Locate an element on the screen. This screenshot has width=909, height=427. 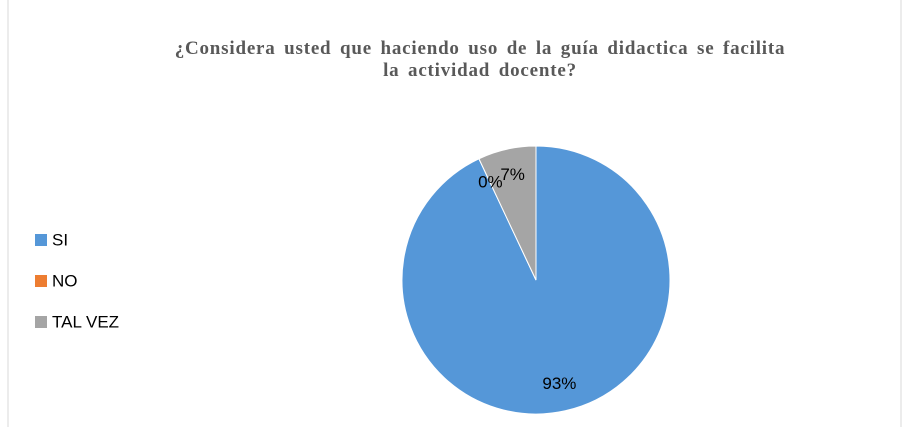
data-label: 7% is located at coordinates (512, 174).